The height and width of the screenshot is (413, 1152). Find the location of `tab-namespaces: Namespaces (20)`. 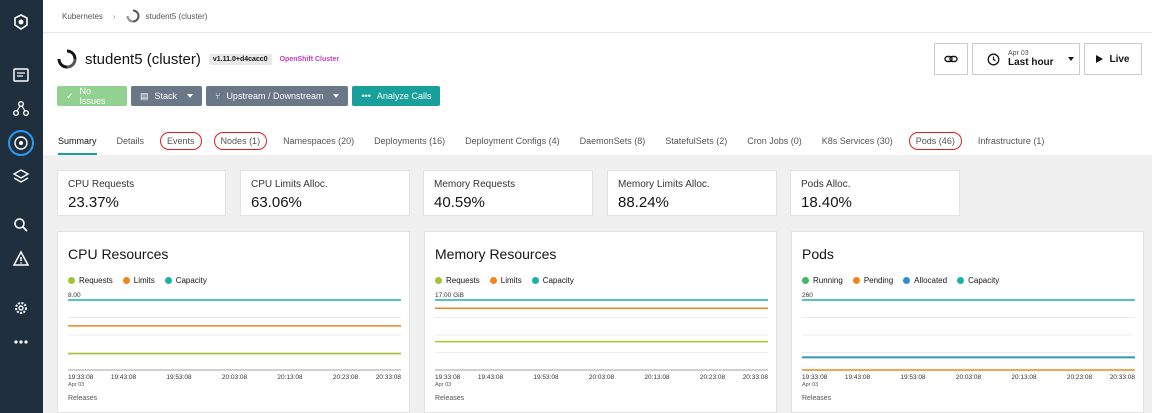

tab-namespaces: Namespaces (20) is located at coordinates (319, 141).